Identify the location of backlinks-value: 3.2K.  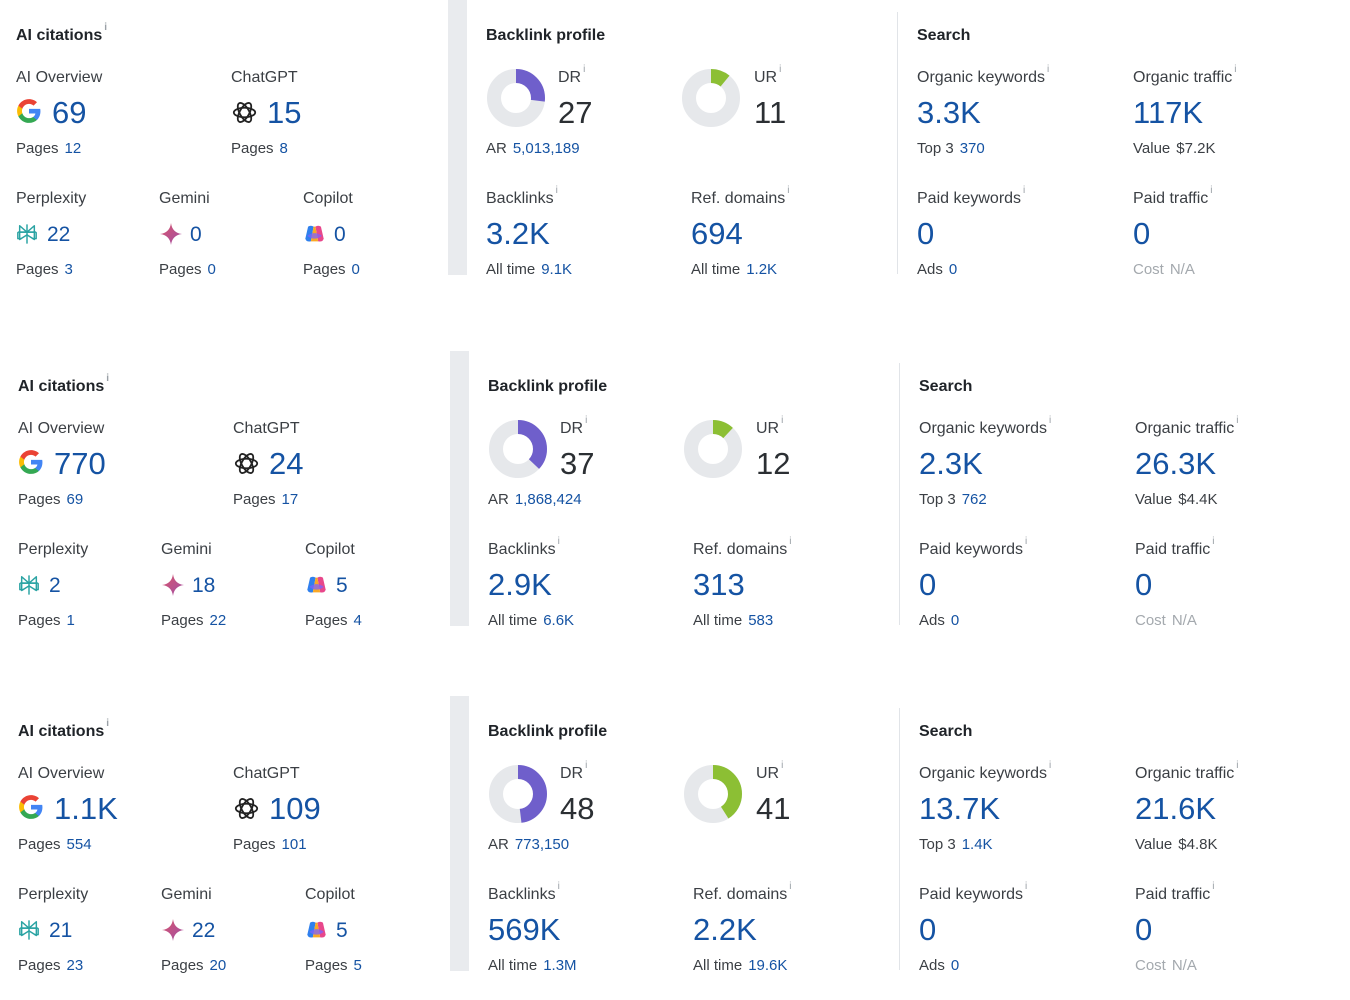
(518, 233).